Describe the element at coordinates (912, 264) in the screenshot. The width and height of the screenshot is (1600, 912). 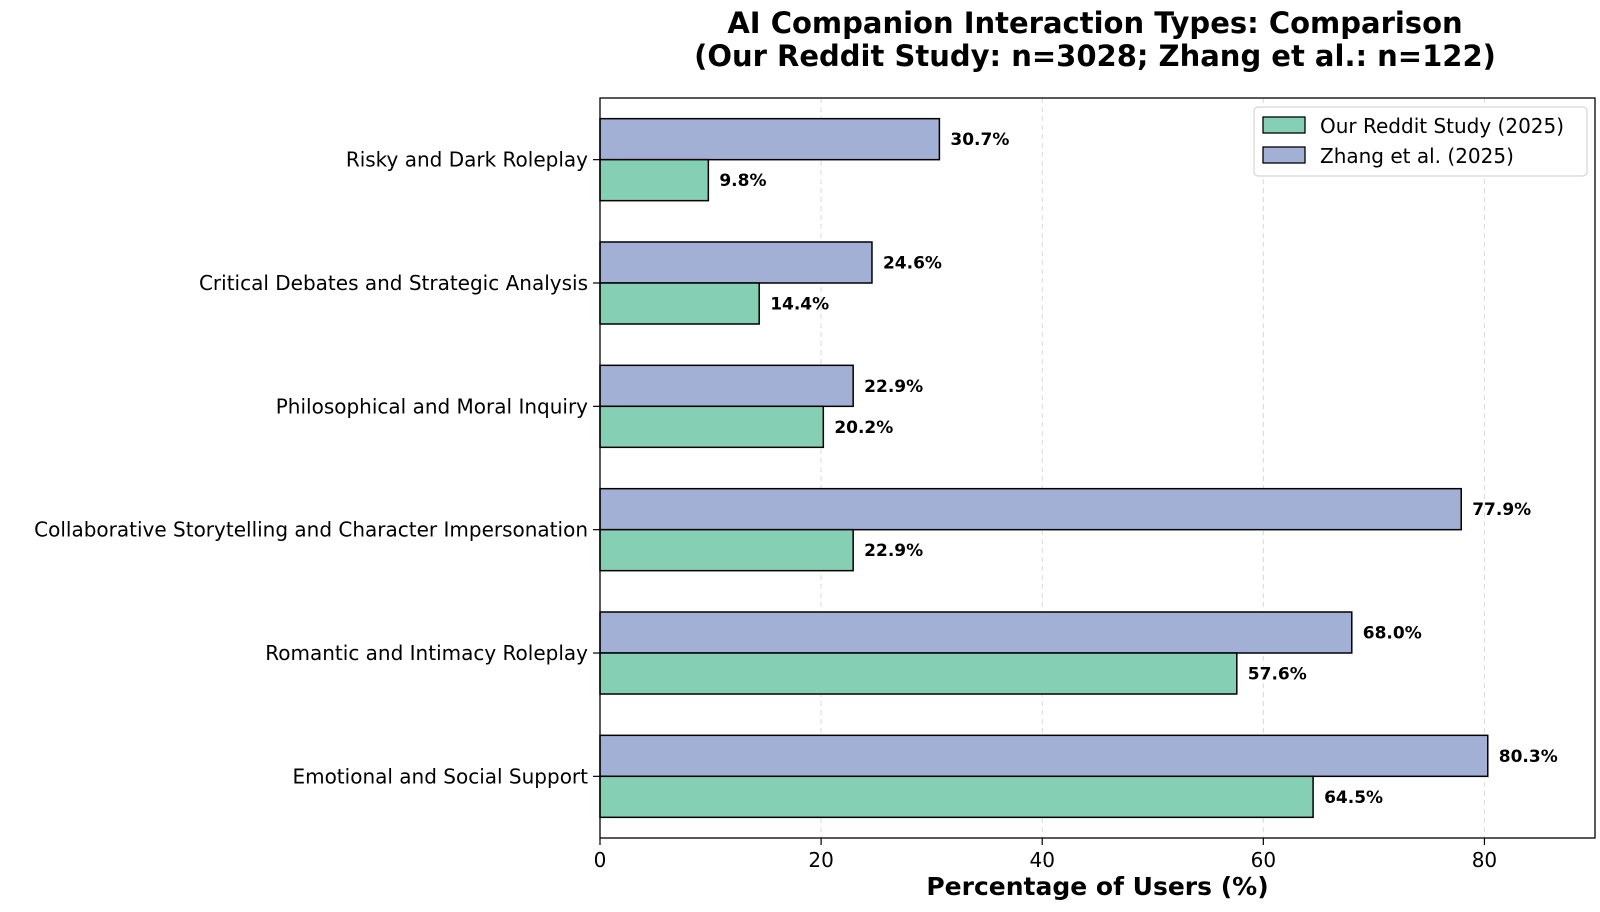
I see `data-label-zhang: 24.6%` at that location.